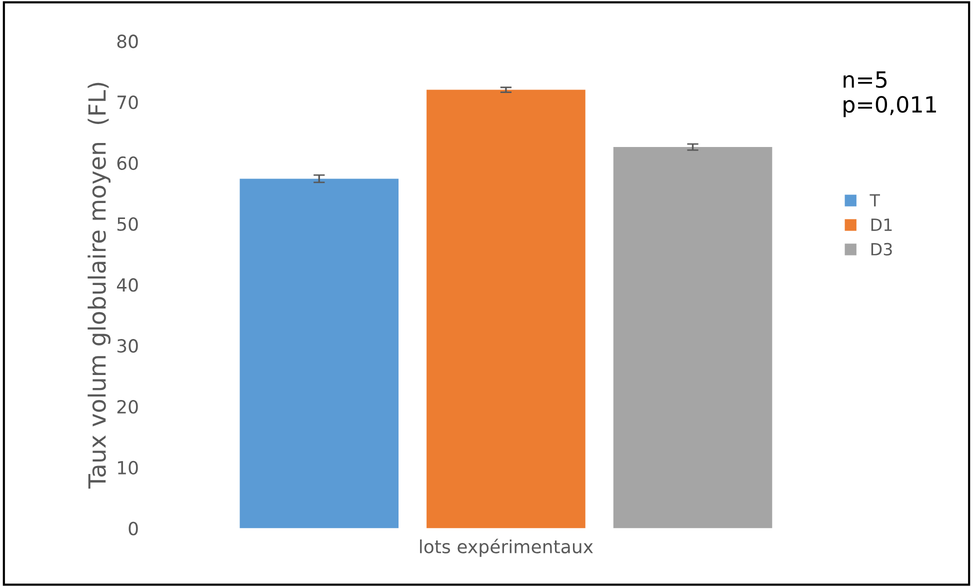  Describe the element at coordinates (881, 224) in the screenshot. I see `legend-label: D1` at that location.